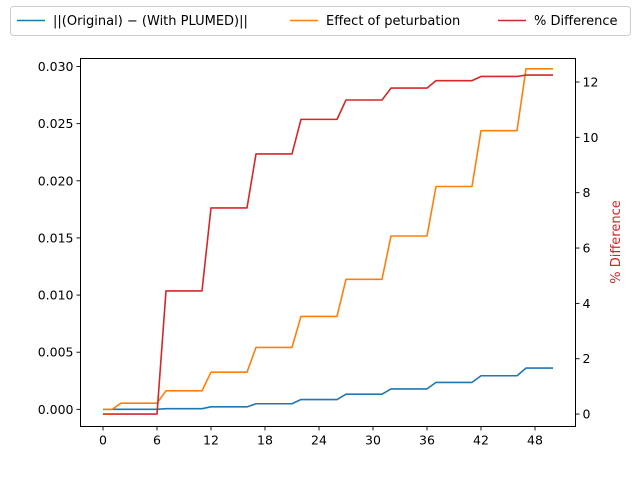 The image size is (640, 480). I want to click on left-y-tick-label-6: 0.030, so click(56, 66).